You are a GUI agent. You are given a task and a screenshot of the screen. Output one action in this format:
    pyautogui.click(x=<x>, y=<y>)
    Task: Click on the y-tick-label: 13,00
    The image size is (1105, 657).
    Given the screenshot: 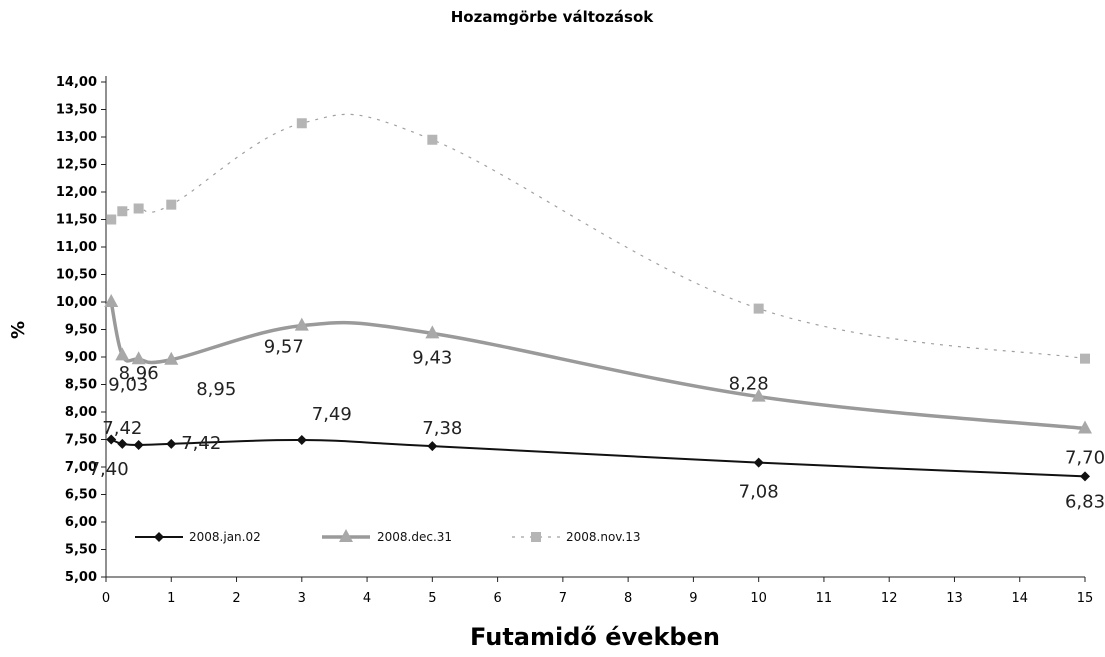 What is the action you would take?
    pyautogui.click(x=76, y=137)
    